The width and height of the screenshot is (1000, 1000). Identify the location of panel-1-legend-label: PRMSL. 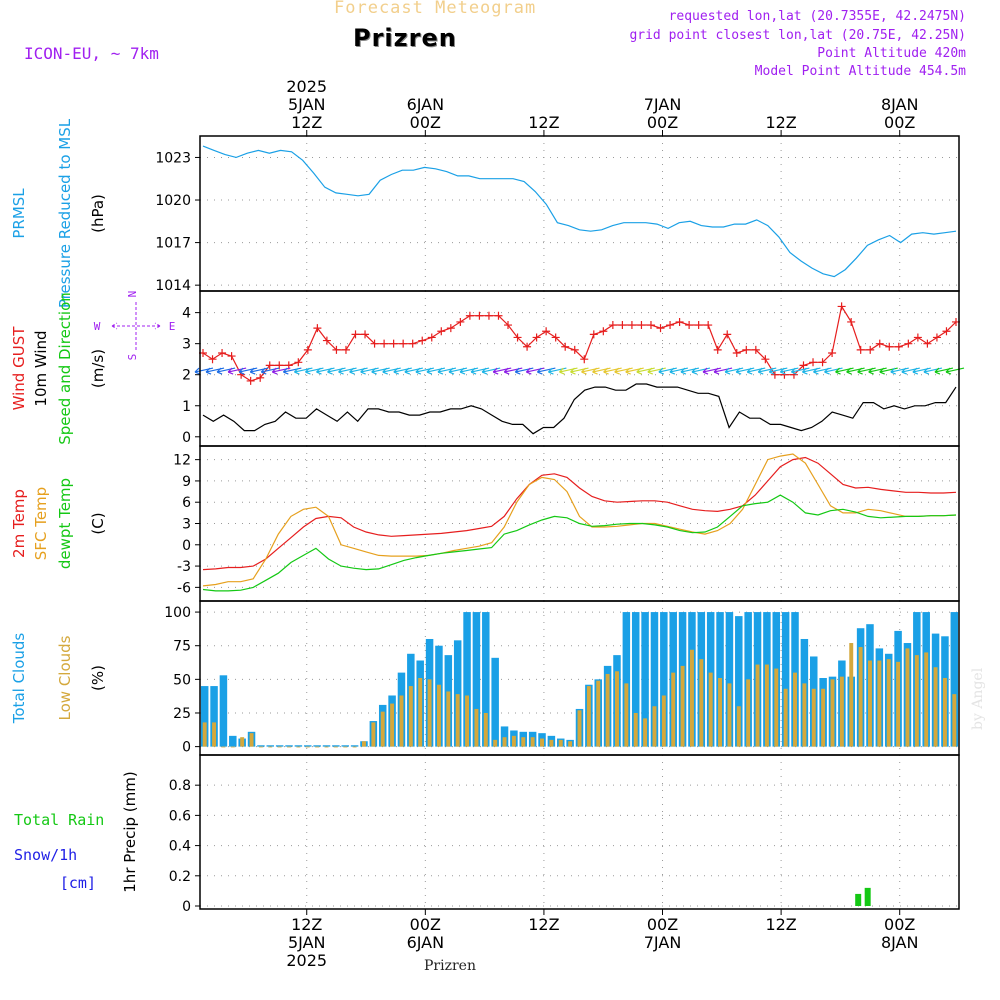
(19, 213).